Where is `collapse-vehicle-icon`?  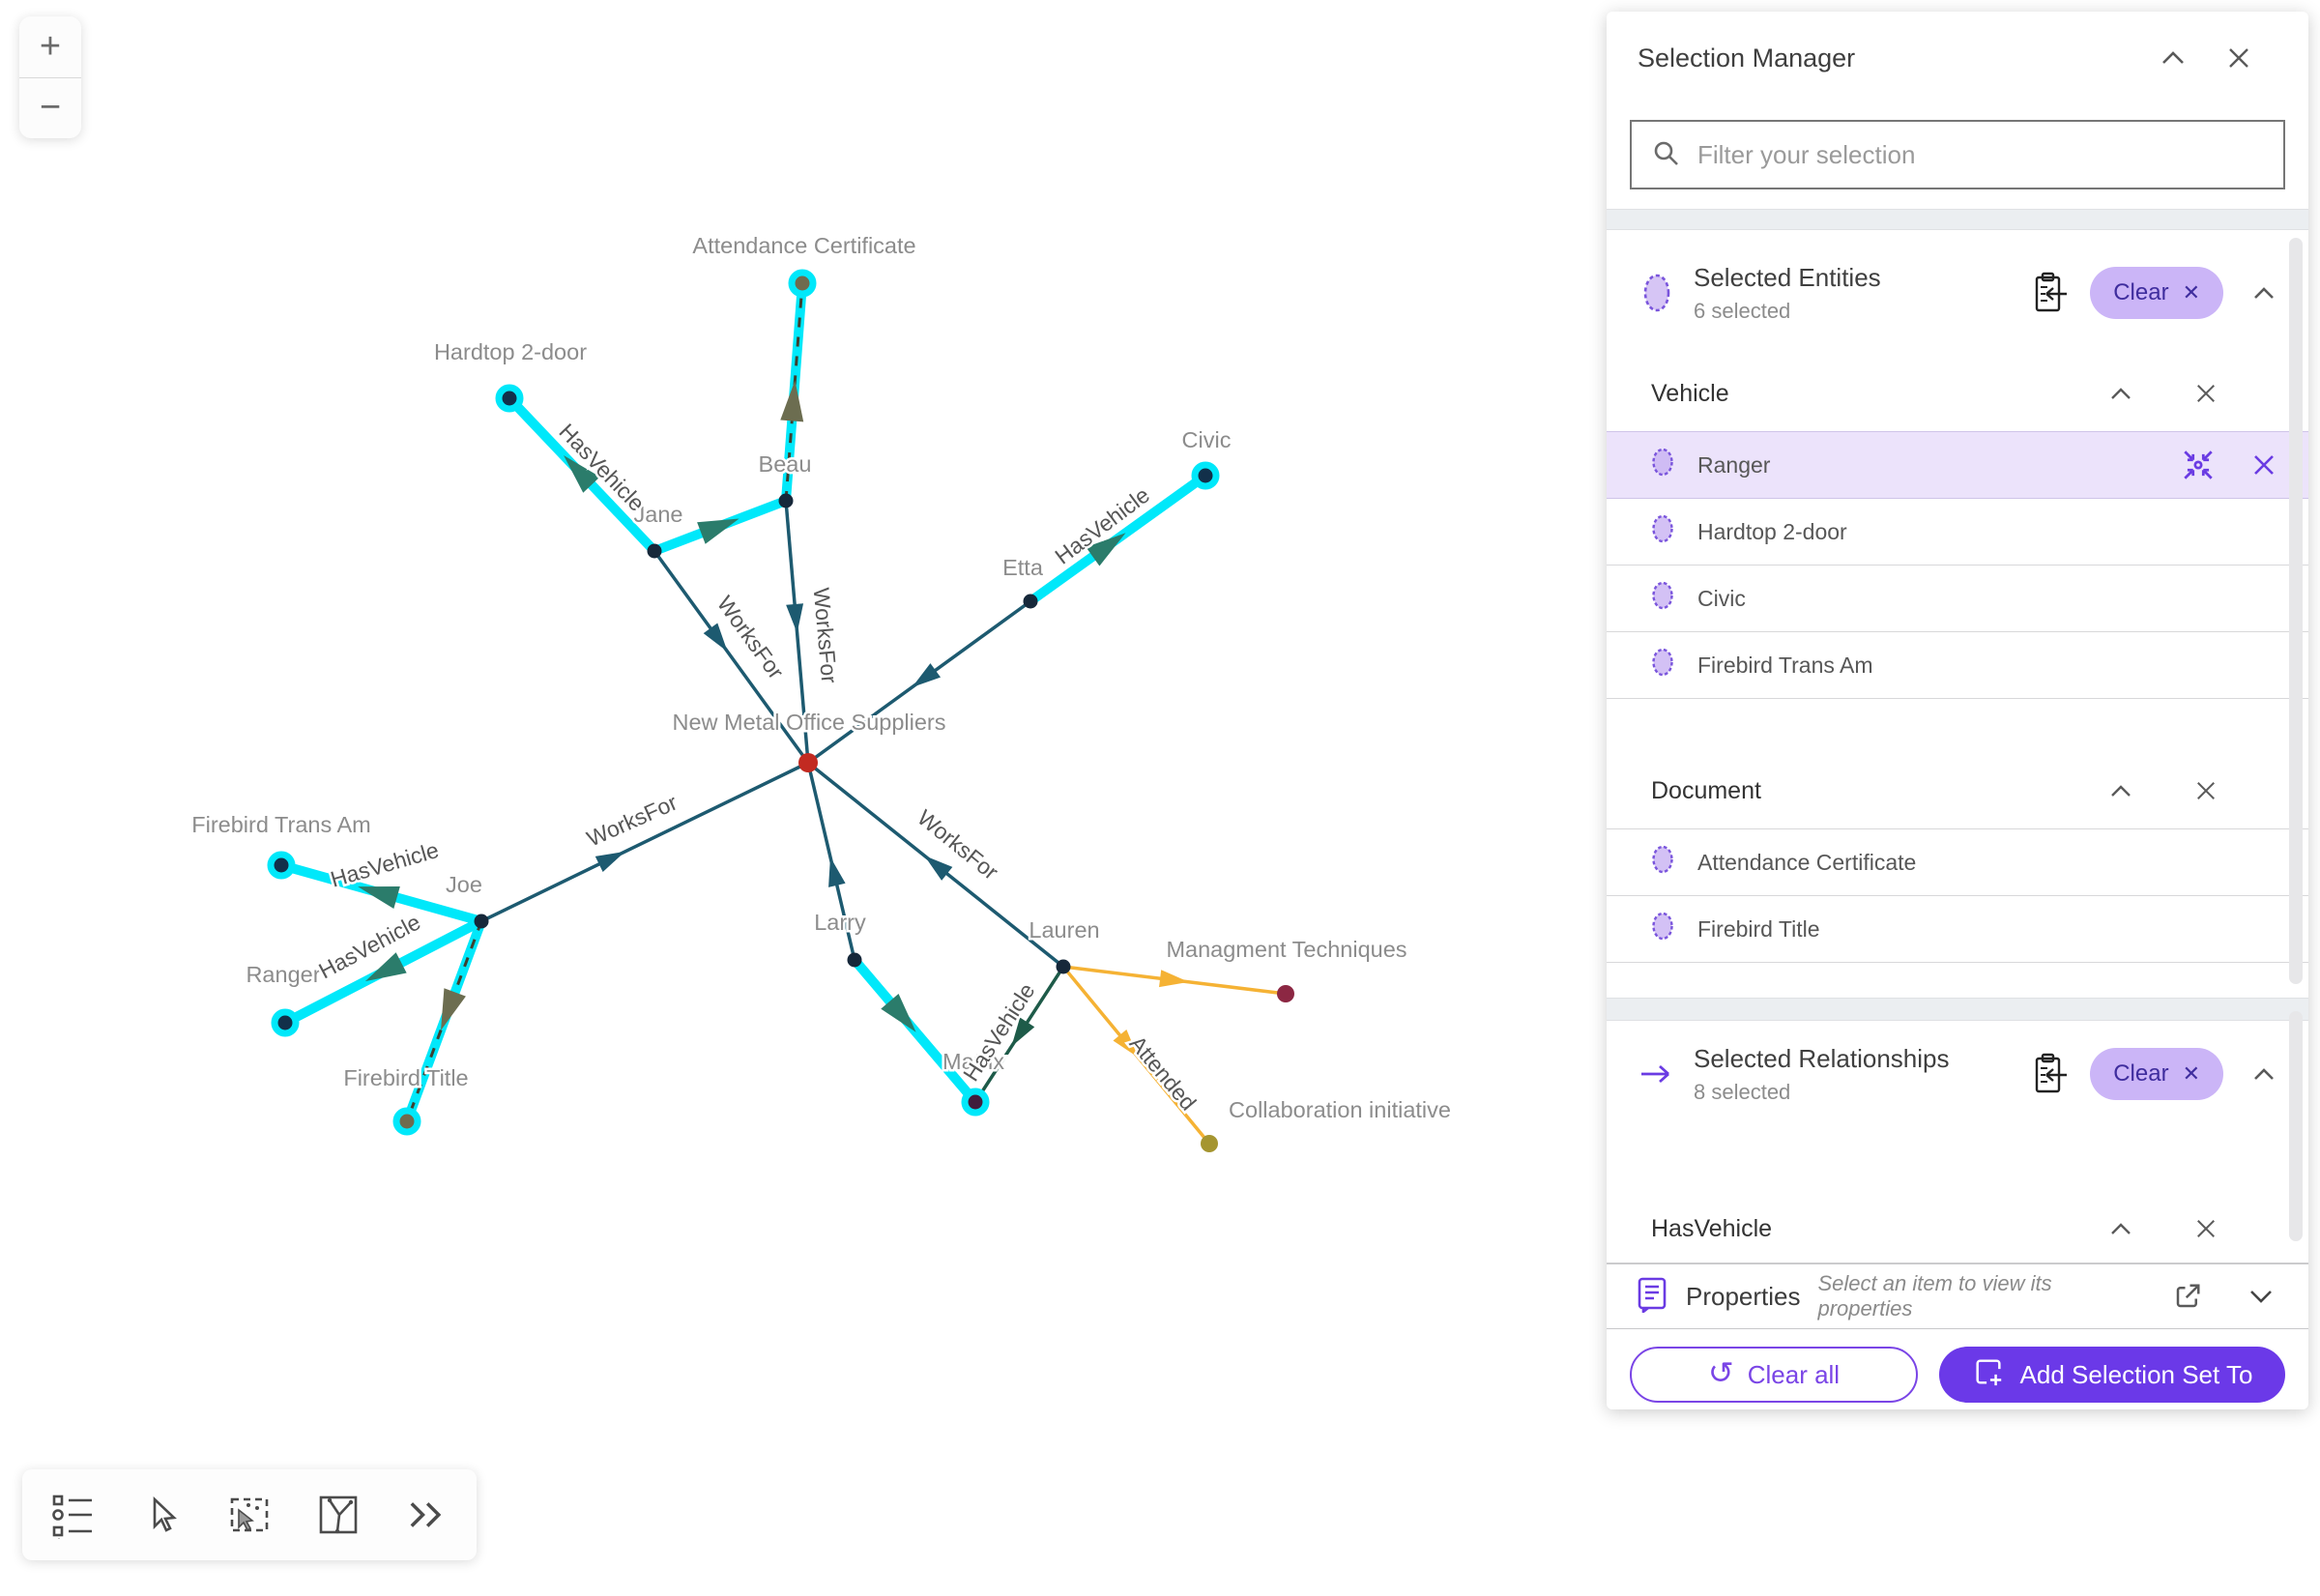 collapse-vehicle-icon is located at coordinates (2121, 393).